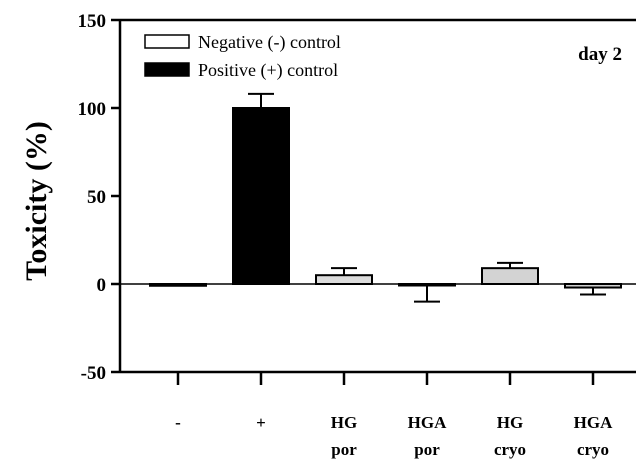 The width and height of the screenshot is (642, 466). What do you see at coordinates (93, 373) in the screenshot?
I see `y-tick-label: -50` at bounding box center [93, 373].